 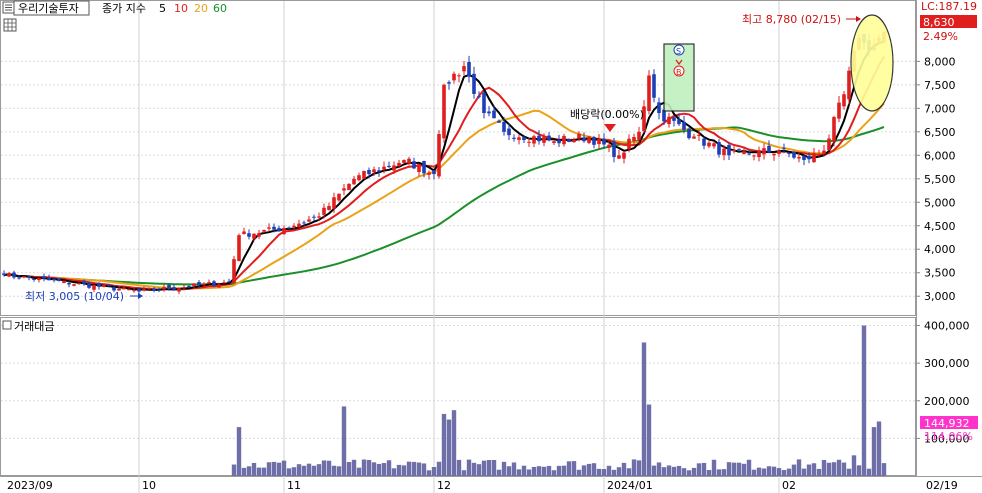 I want to click on high-highlight-ellipse, so click(x=872, y=63).